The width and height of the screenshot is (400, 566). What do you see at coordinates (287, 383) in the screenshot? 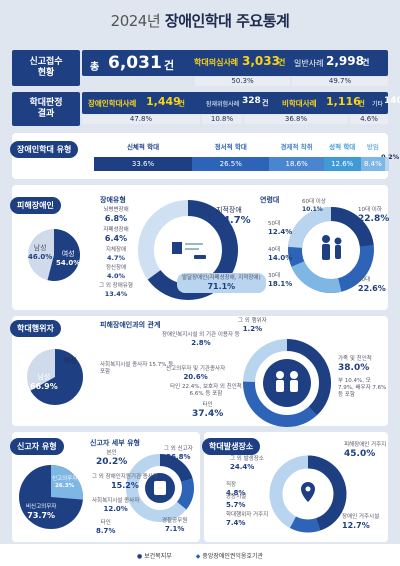
I see `relation-donut` at bounding box center [287, 383].